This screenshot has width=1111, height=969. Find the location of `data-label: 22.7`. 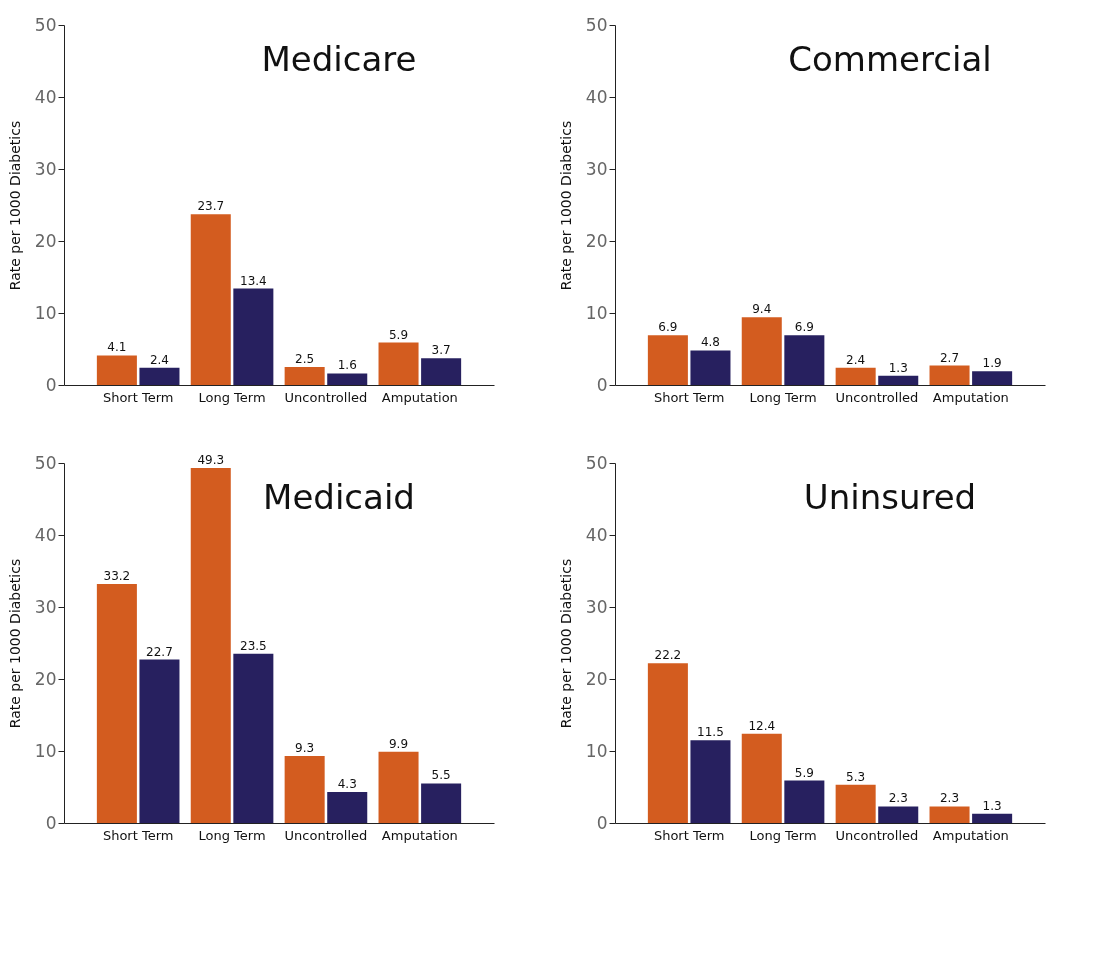

data-label: 22.7 is located at coordinates (159, 651).